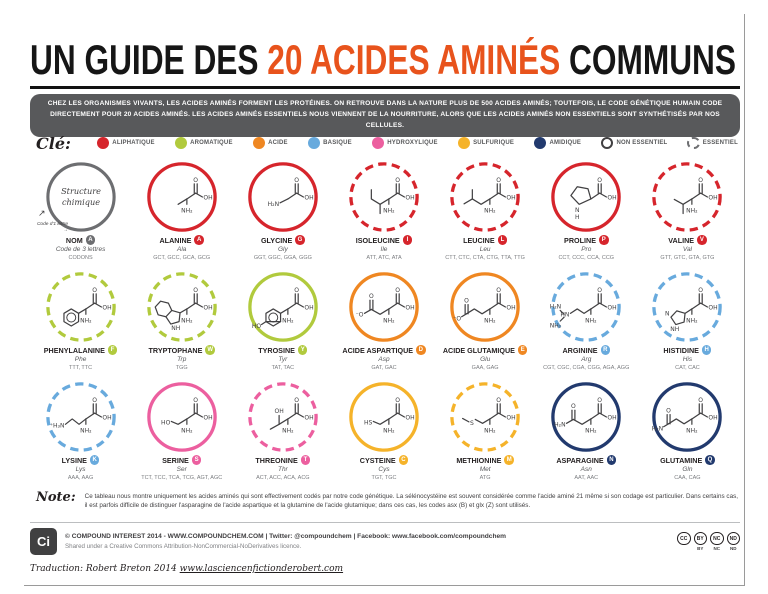 This screenshot has height=594, width=768. What do you see at coordinates (80, 417) in the screenshot?
I see `structure-lys: O OH NH₂ ⁺H₃N` at bounding box center [80, 417].